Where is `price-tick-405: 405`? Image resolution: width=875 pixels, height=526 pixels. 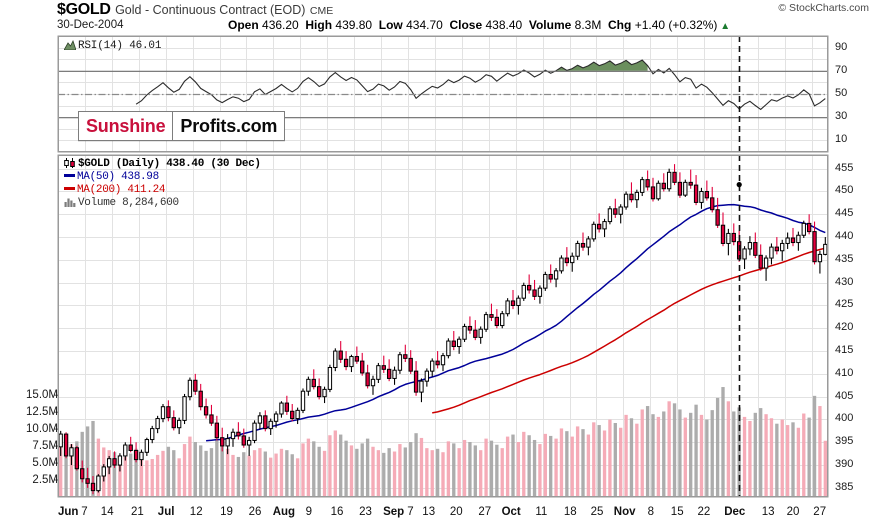
price-tick-405: 405 is located at coordinates (844, 395).